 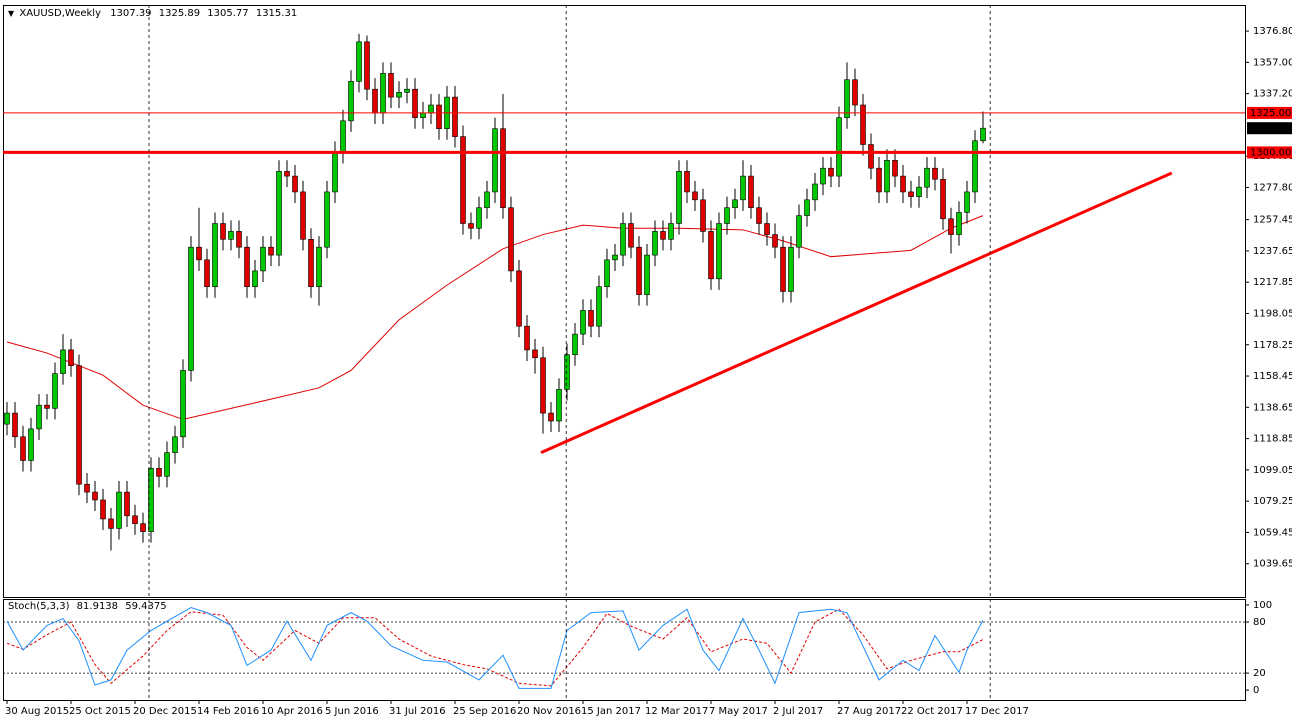 What do you see at coordinates (484, 711) in the screenshot?
I see `x-tick-label: 25 Sep 2016` at bounding box center [484, 711].